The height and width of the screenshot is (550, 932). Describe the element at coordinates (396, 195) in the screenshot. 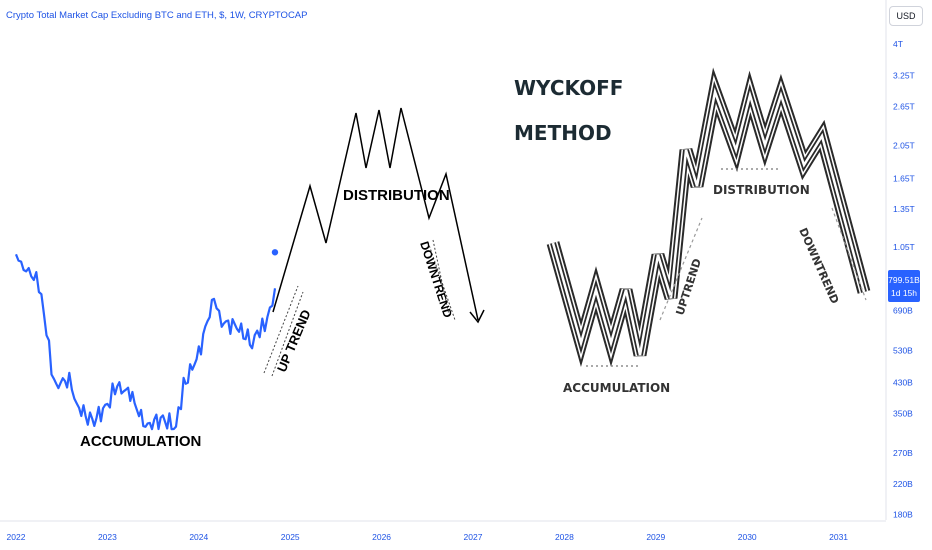

I see `distribution-label: DISTRIBUTION` at that location.